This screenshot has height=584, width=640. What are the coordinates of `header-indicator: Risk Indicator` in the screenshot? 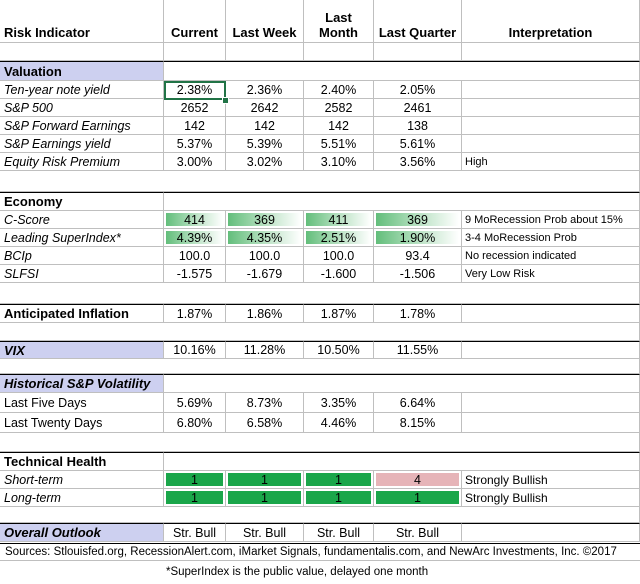 It's located at (82, 21).